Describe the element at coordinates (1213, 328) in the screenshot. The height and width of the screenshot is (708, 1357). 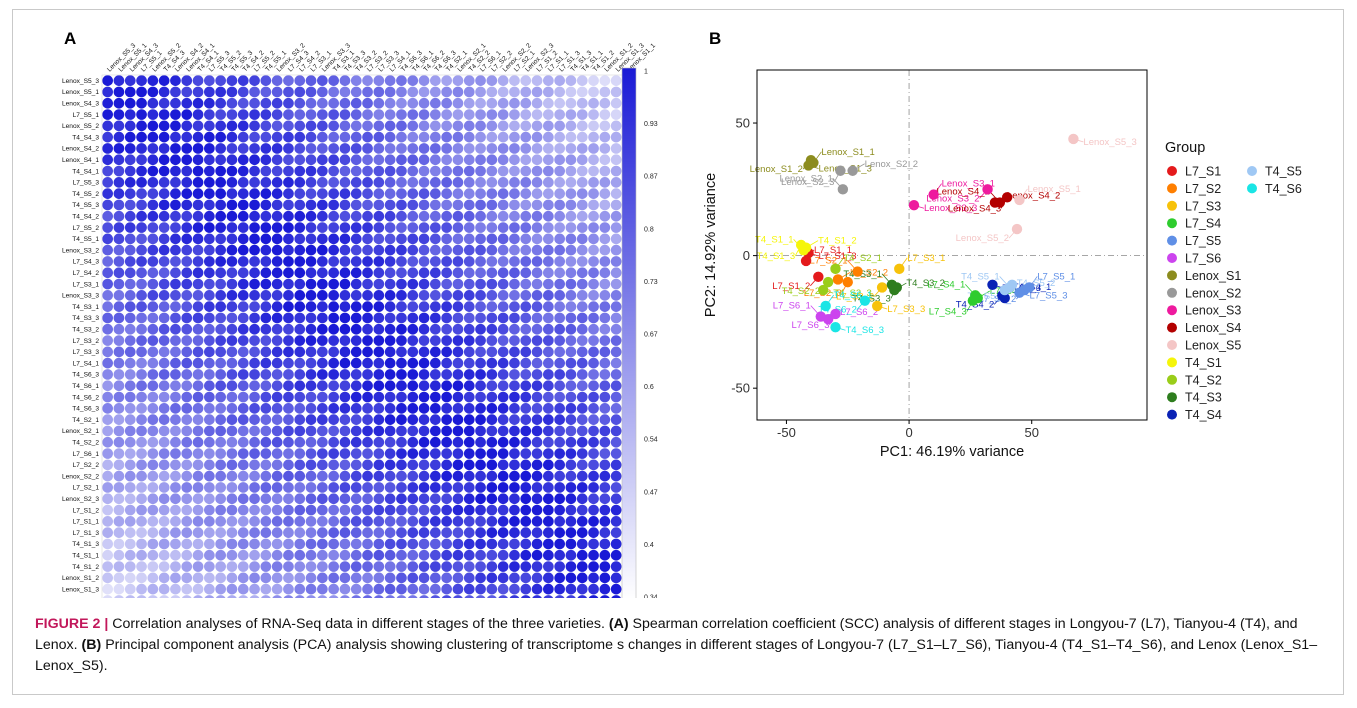
I see `legend-label: Lenox_S4` at that location.